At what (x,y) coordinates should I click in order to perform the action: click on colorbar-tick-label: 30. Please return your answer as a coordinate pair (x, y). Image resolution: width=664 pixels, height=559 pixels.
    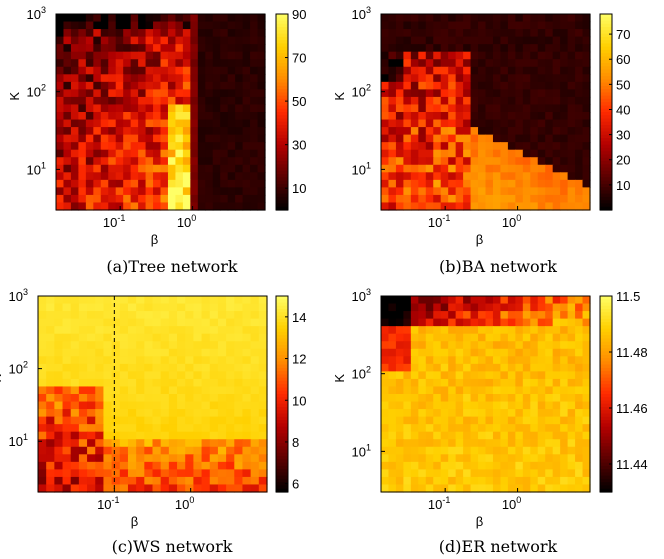
    Looking at the image, I should click on (299, 145).